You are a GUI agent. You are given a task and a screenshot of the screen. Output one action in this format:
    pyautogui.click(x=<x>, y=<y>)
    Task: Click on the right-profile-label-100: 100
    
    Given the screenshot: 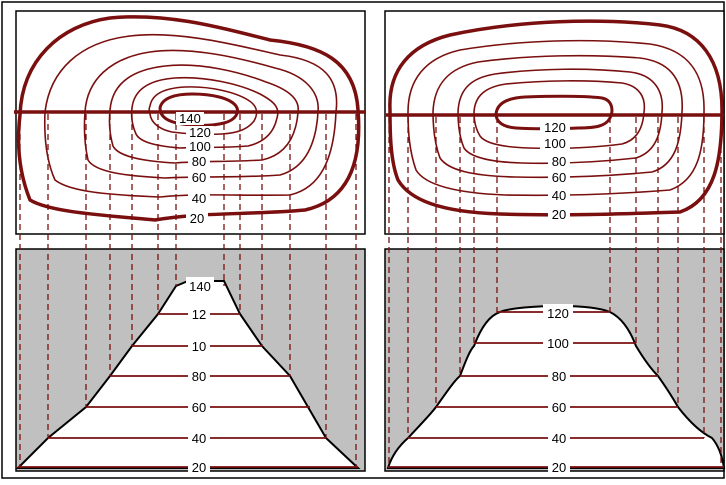 What is the action you would take?
    pyautogui.click(x=558, y=343)
    